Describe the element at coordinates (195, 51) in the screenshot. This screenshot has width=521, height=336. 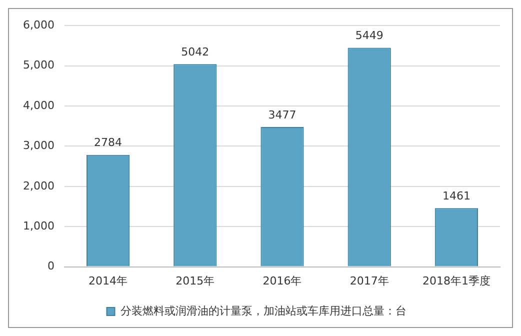
I see `data-label: 5042` at that location.